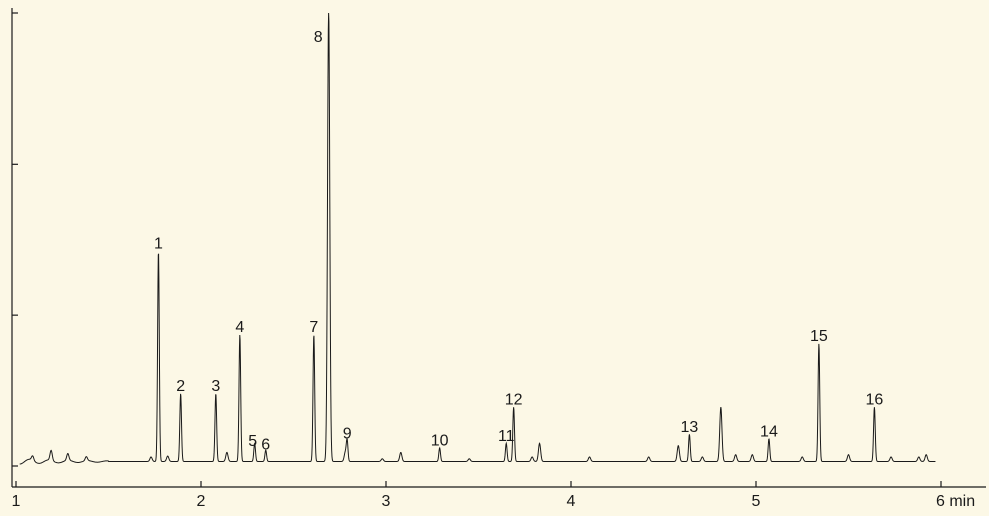  What do you see at coordinates (347, 434) in the screenshot?
I see `peak-label-9: 9` at bounding box center [347, 434].